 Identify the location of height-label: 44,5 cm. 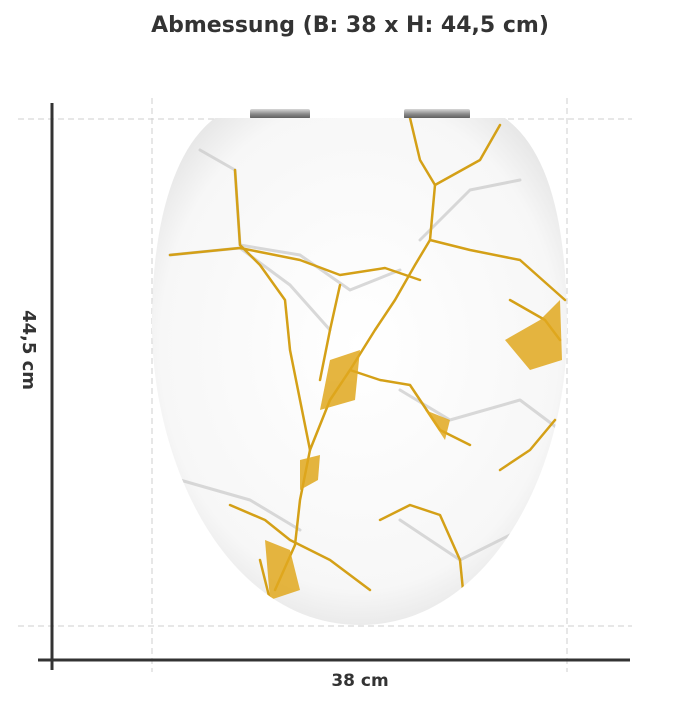
(28, 350).